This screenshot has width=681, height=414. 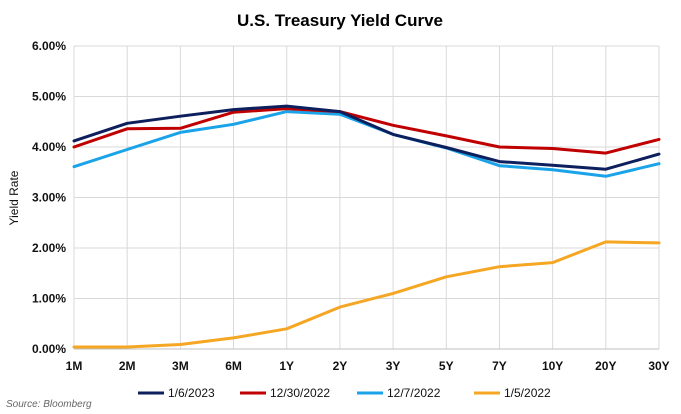 I want to click on legend-label: 1/5/2022, so click(x=527, y=393).